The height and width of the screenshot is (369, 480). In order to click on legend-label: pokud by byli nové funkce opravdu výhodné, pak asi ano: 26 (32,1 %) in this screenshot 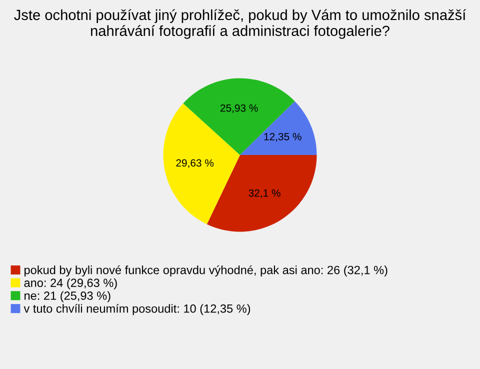, I will do `click(206, 271)`.